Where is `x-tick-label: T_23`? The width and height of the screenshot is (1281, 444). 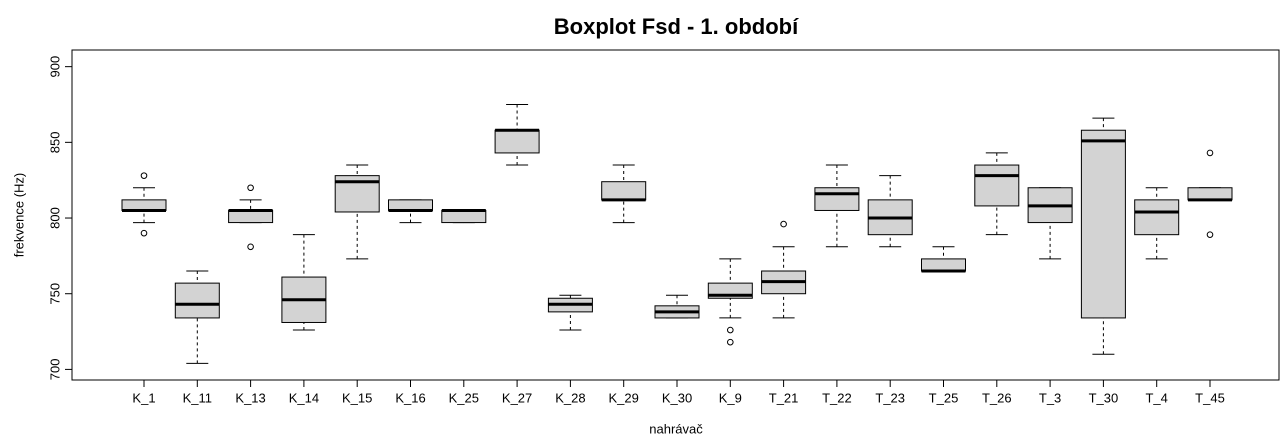 x-tick-label: T_23 is located at coordinates (890, 397).